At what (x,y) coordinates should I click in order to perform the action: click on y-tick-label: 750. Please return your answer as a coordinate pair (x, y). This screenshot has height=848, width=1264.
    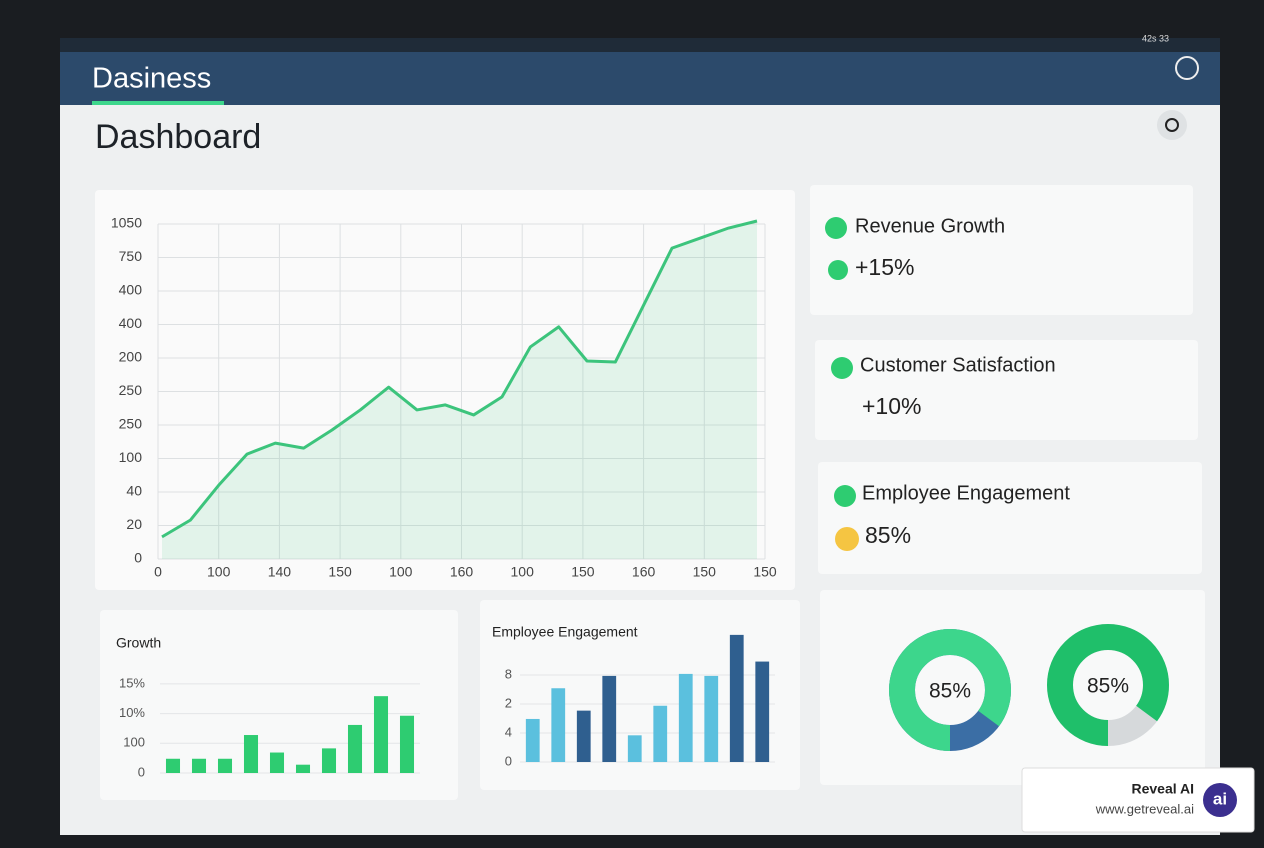
    Looking at the image, I should click on (131, 256).